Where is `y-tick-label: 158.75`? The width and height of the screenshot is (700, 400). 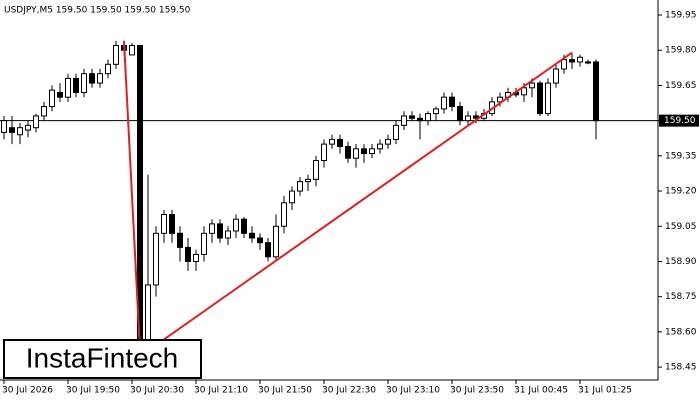
y-tick-label: 158.75 is located at coordinates (681, 297).